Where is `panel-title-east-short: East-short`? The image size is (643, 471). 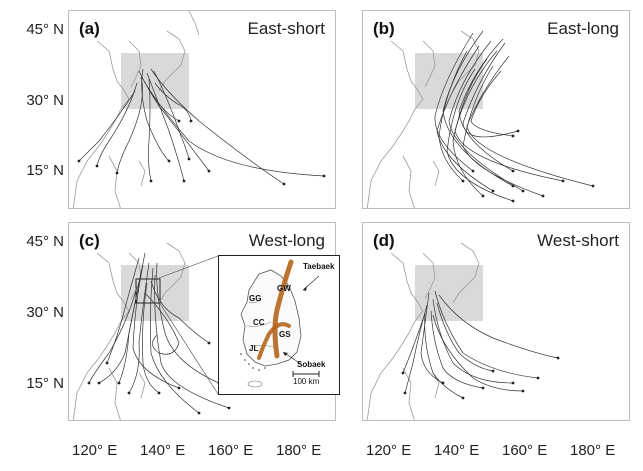 panel-title-east-short: East-short is located at coordinates (286, 28).